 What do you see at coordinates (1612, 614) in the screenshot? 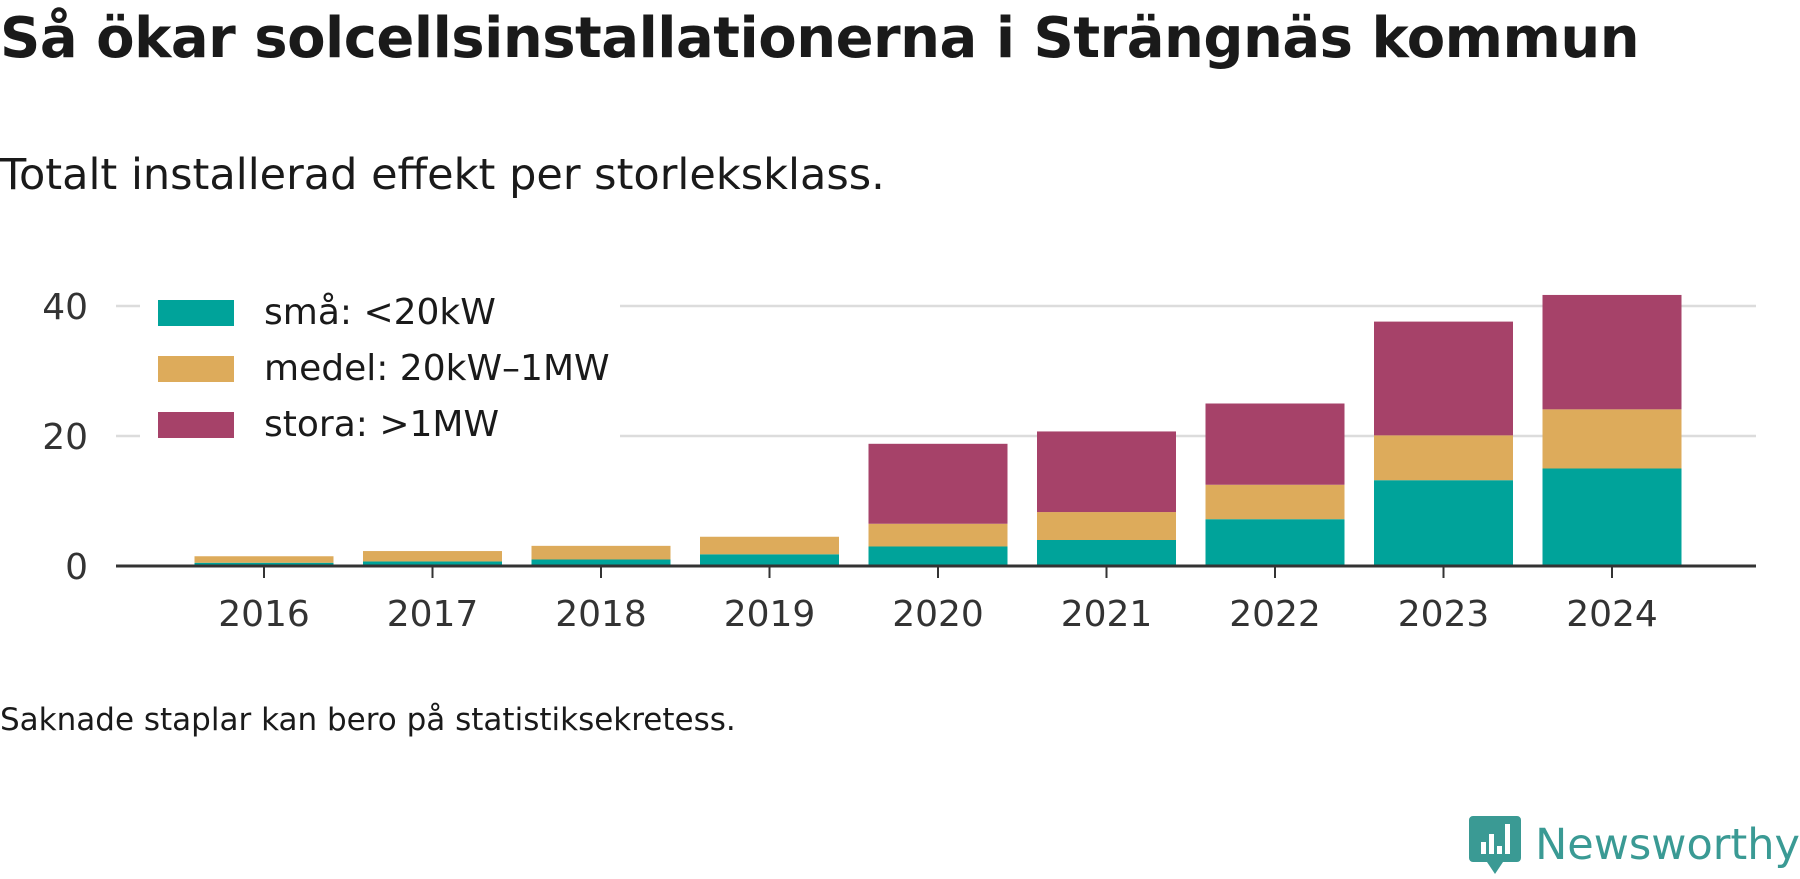
I see `x-tick-label: 2024` at bounding box center [1612, 614].